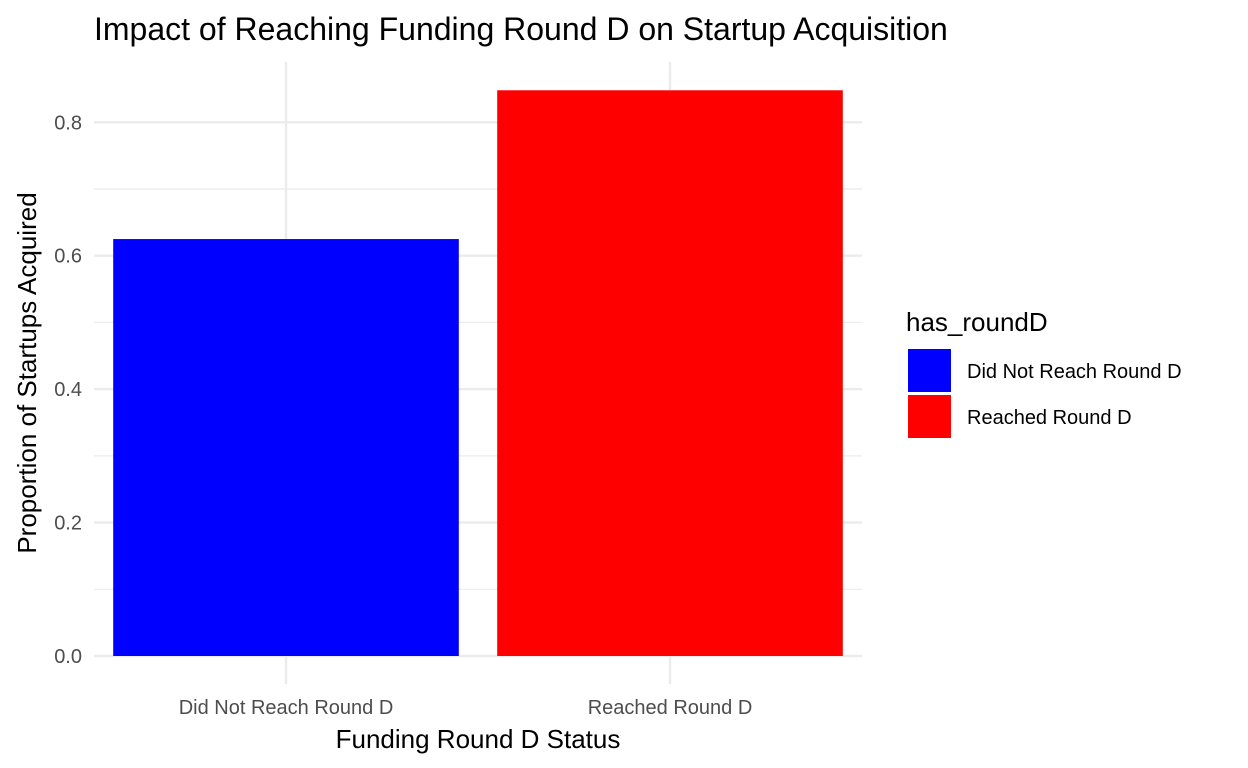  What do you see at coordinates (68, 123) in the screenshot?
I see `y-tick-label: 0.8` at bounding box center [68, 123].